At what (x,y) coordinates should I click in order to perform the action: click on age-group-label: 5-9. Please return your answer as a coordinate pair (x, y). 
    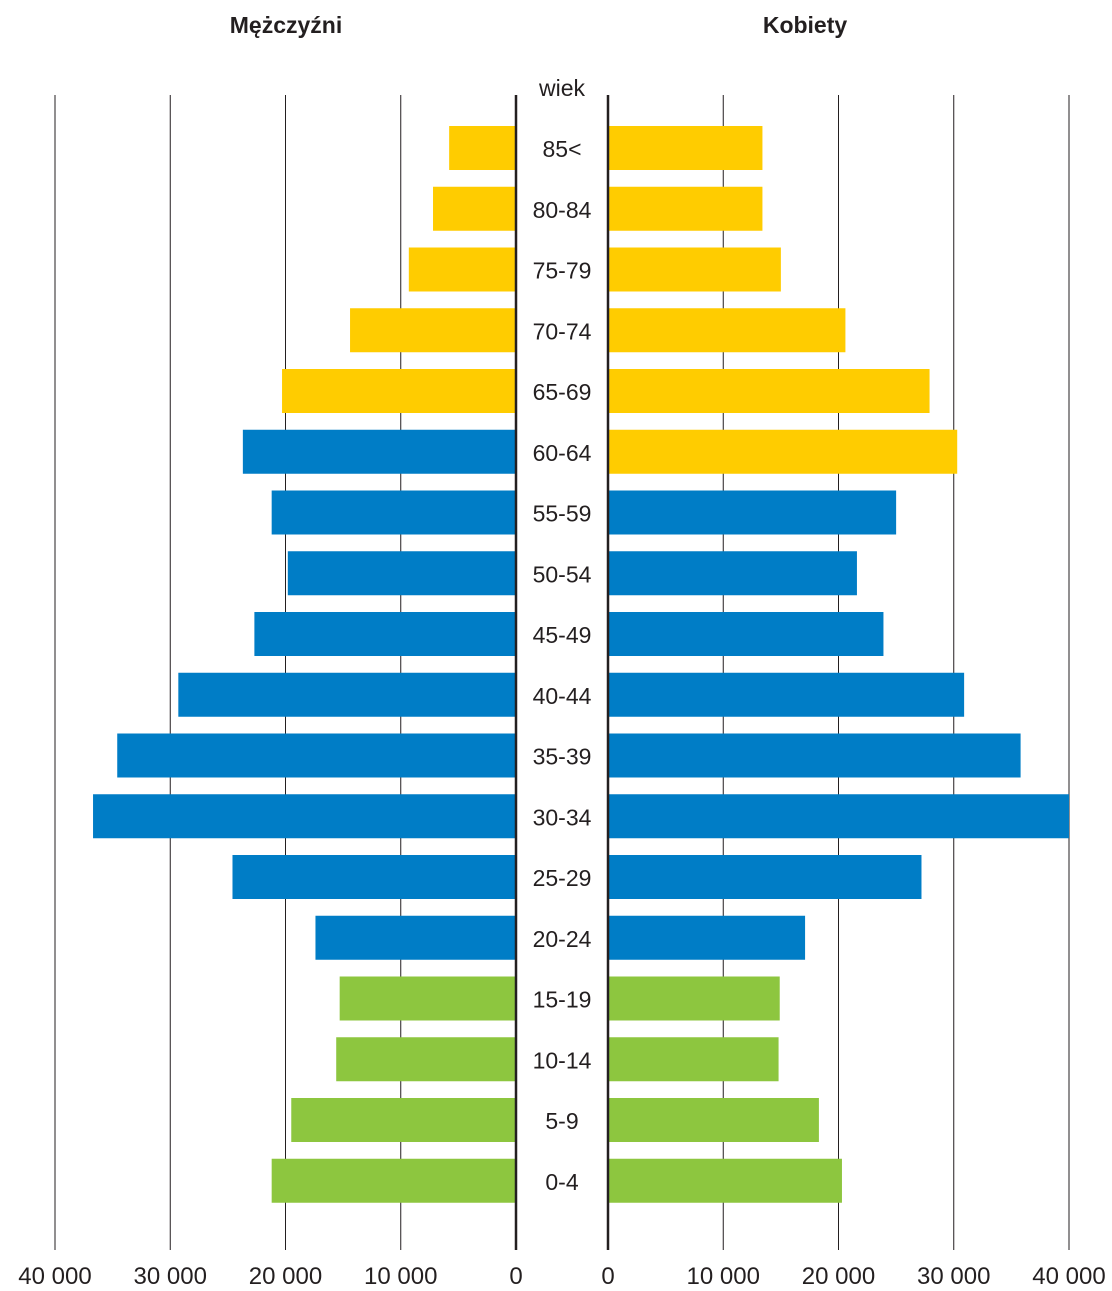
    Looking at the image, I should click on (561, 1121).